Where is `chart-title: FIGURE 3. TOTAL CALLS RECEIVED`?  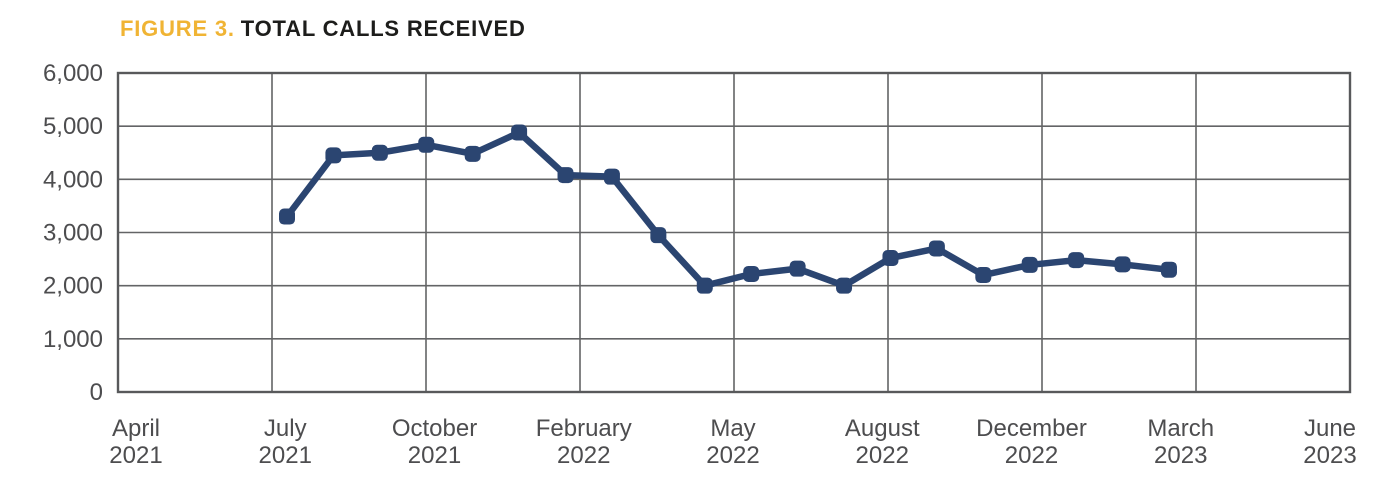 chart-title: FIGURE 3. TOTAL CALLS RECEIVED is located at coordinates (323, 29).